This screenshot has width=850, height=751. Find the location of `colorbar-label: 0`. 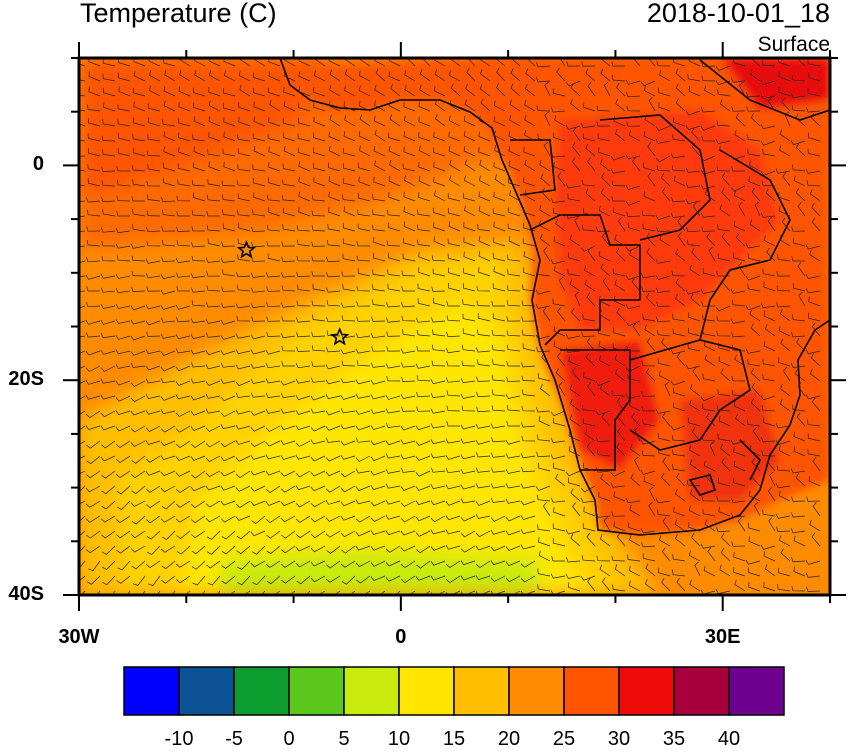

colorbar-label: 0 is located at coordinates (289, 739).